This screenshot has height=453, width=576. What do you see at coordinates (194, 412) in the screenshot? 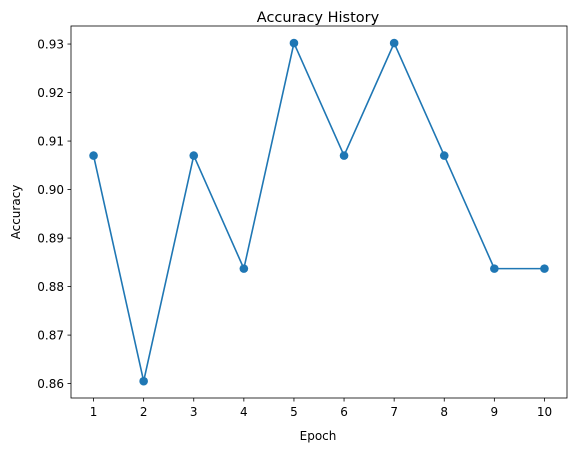
I see `x-tick-label: 3` at bounding box center [194, 412].